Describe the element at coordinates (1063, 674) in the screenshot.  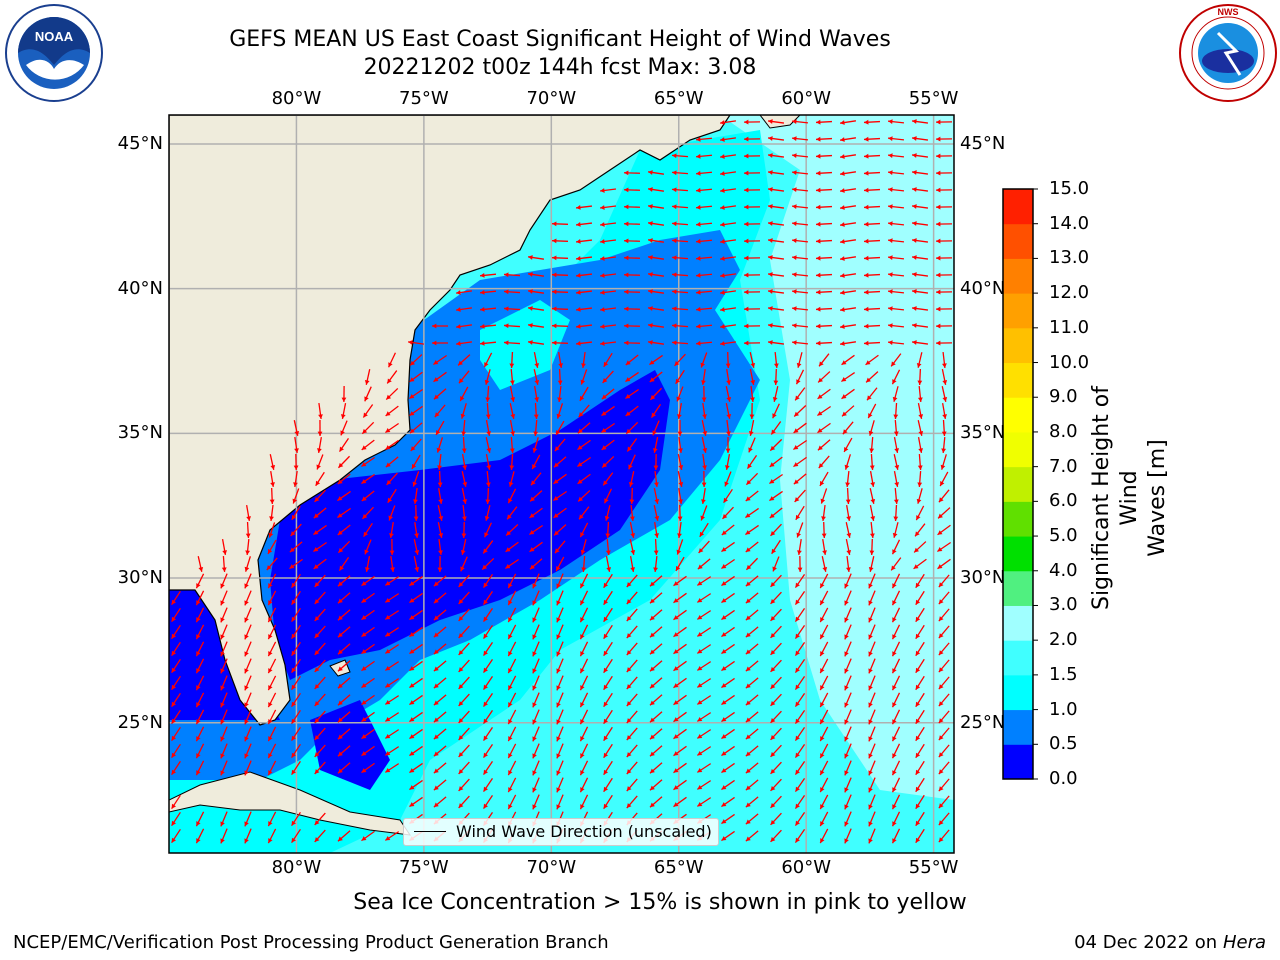
I see `colorbar-tick: 1.5` at that location.